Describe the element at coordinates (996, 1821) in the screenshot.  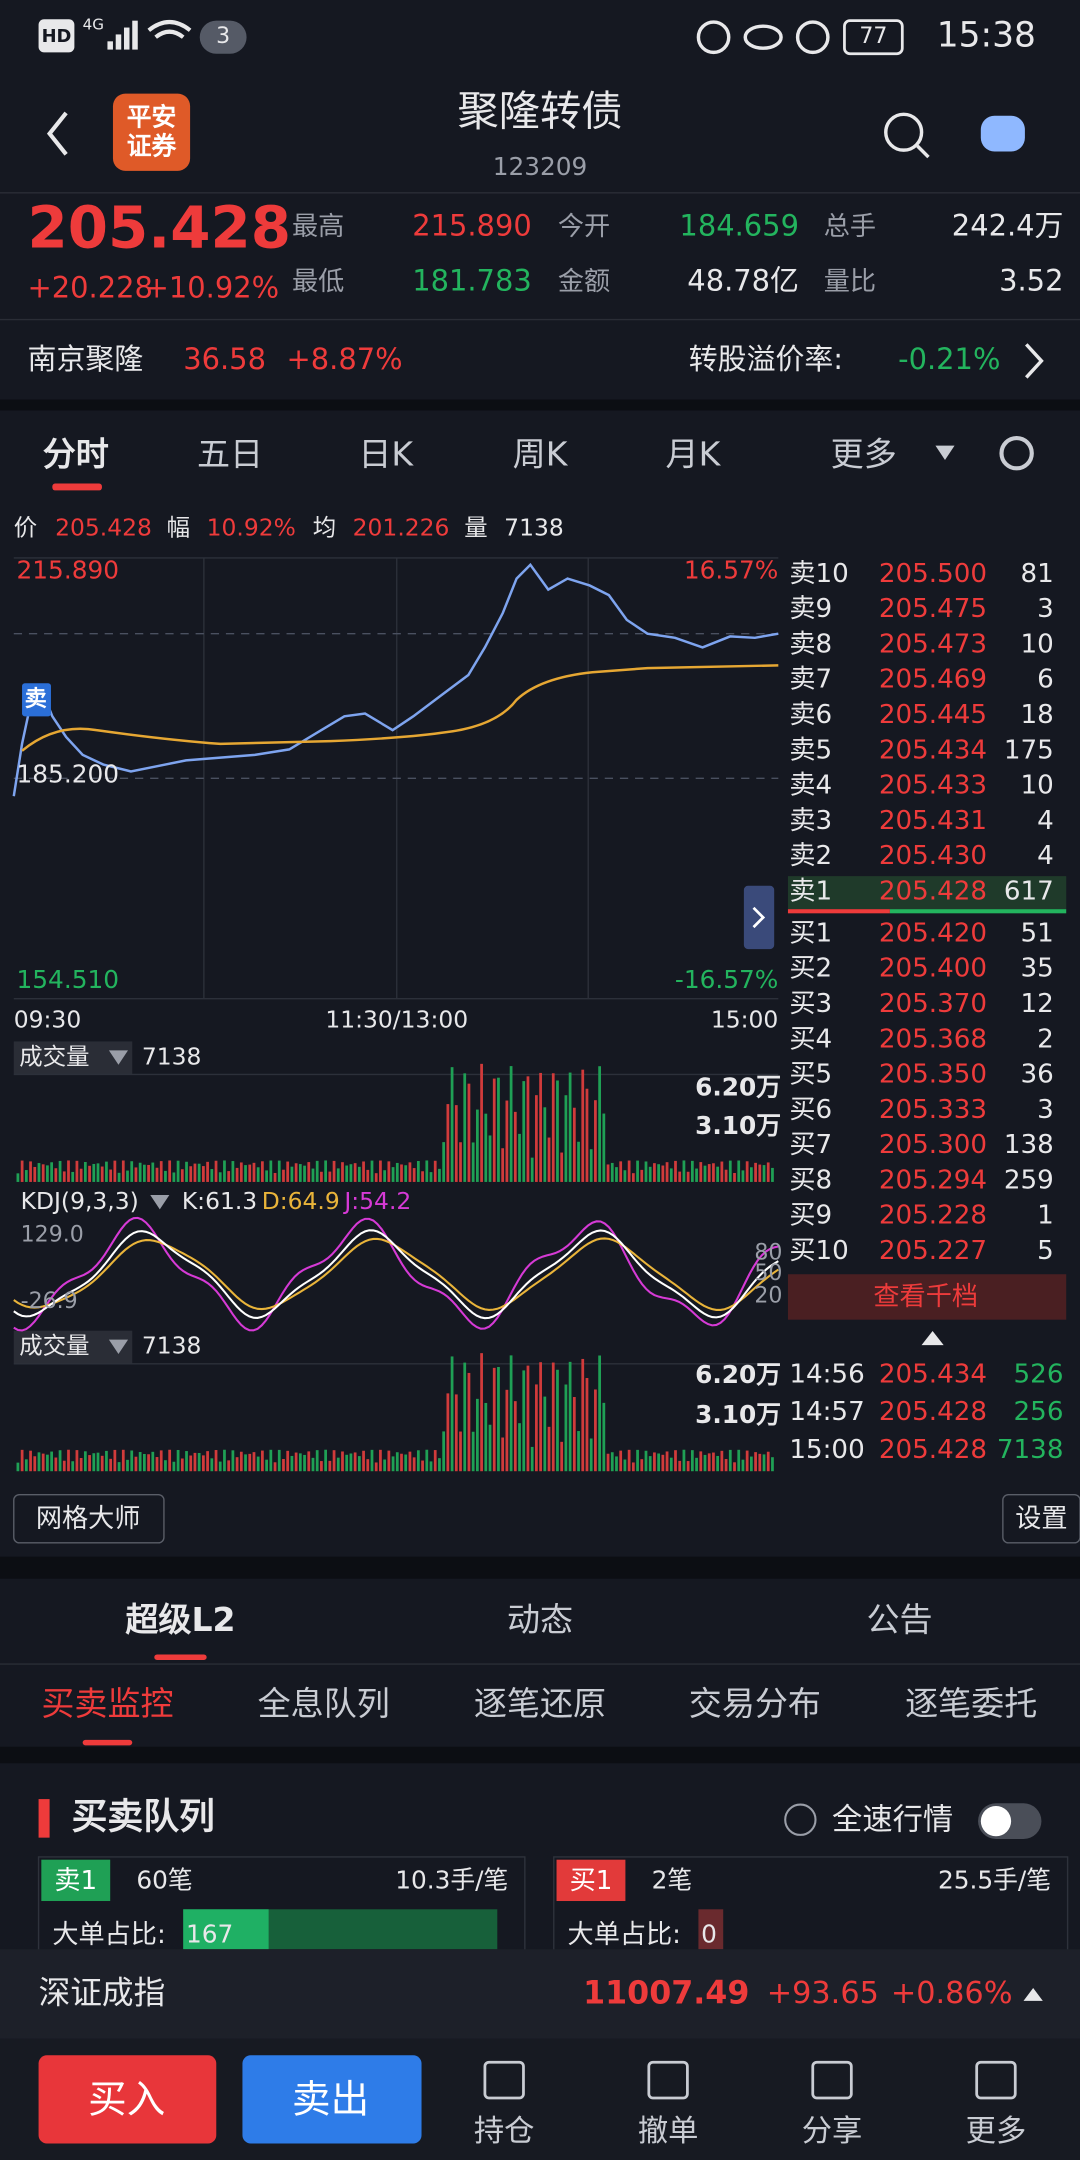
I see `toggle-knob` at that location.